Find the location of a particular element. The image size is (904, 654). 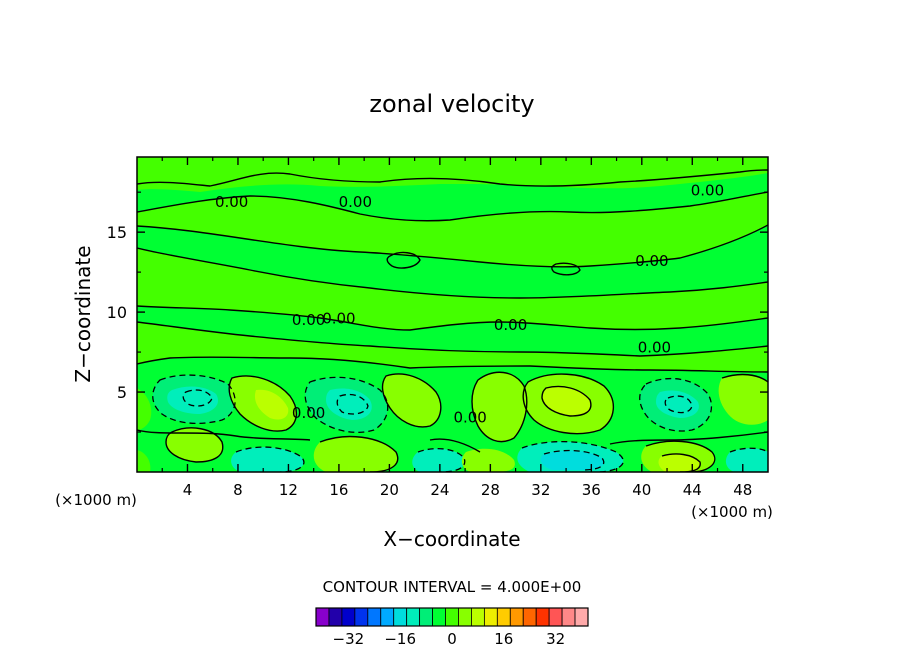

band-mid is located at coordinates (452, 289).